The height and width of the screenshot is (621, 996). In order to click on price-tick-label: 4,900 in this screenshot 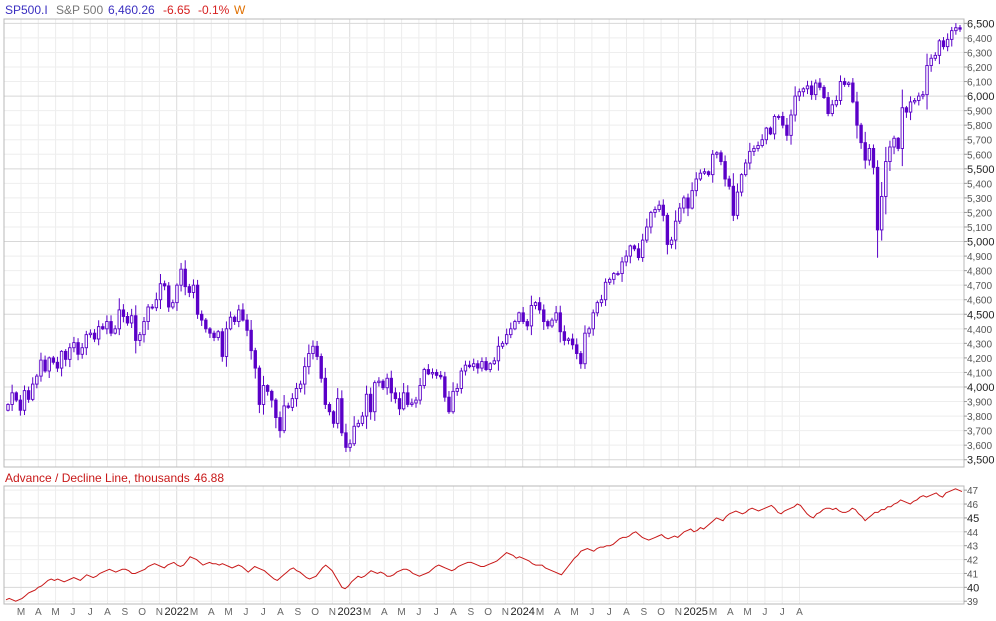, I will do `click(979, 257)`.